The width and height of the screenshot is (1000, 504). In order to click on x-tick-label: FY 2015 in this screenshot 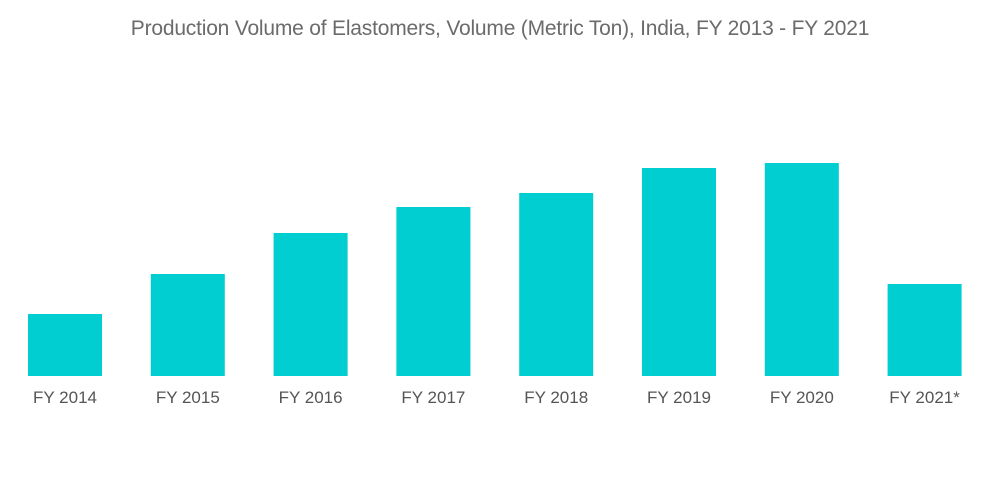, I will do `click(188, 397)`.